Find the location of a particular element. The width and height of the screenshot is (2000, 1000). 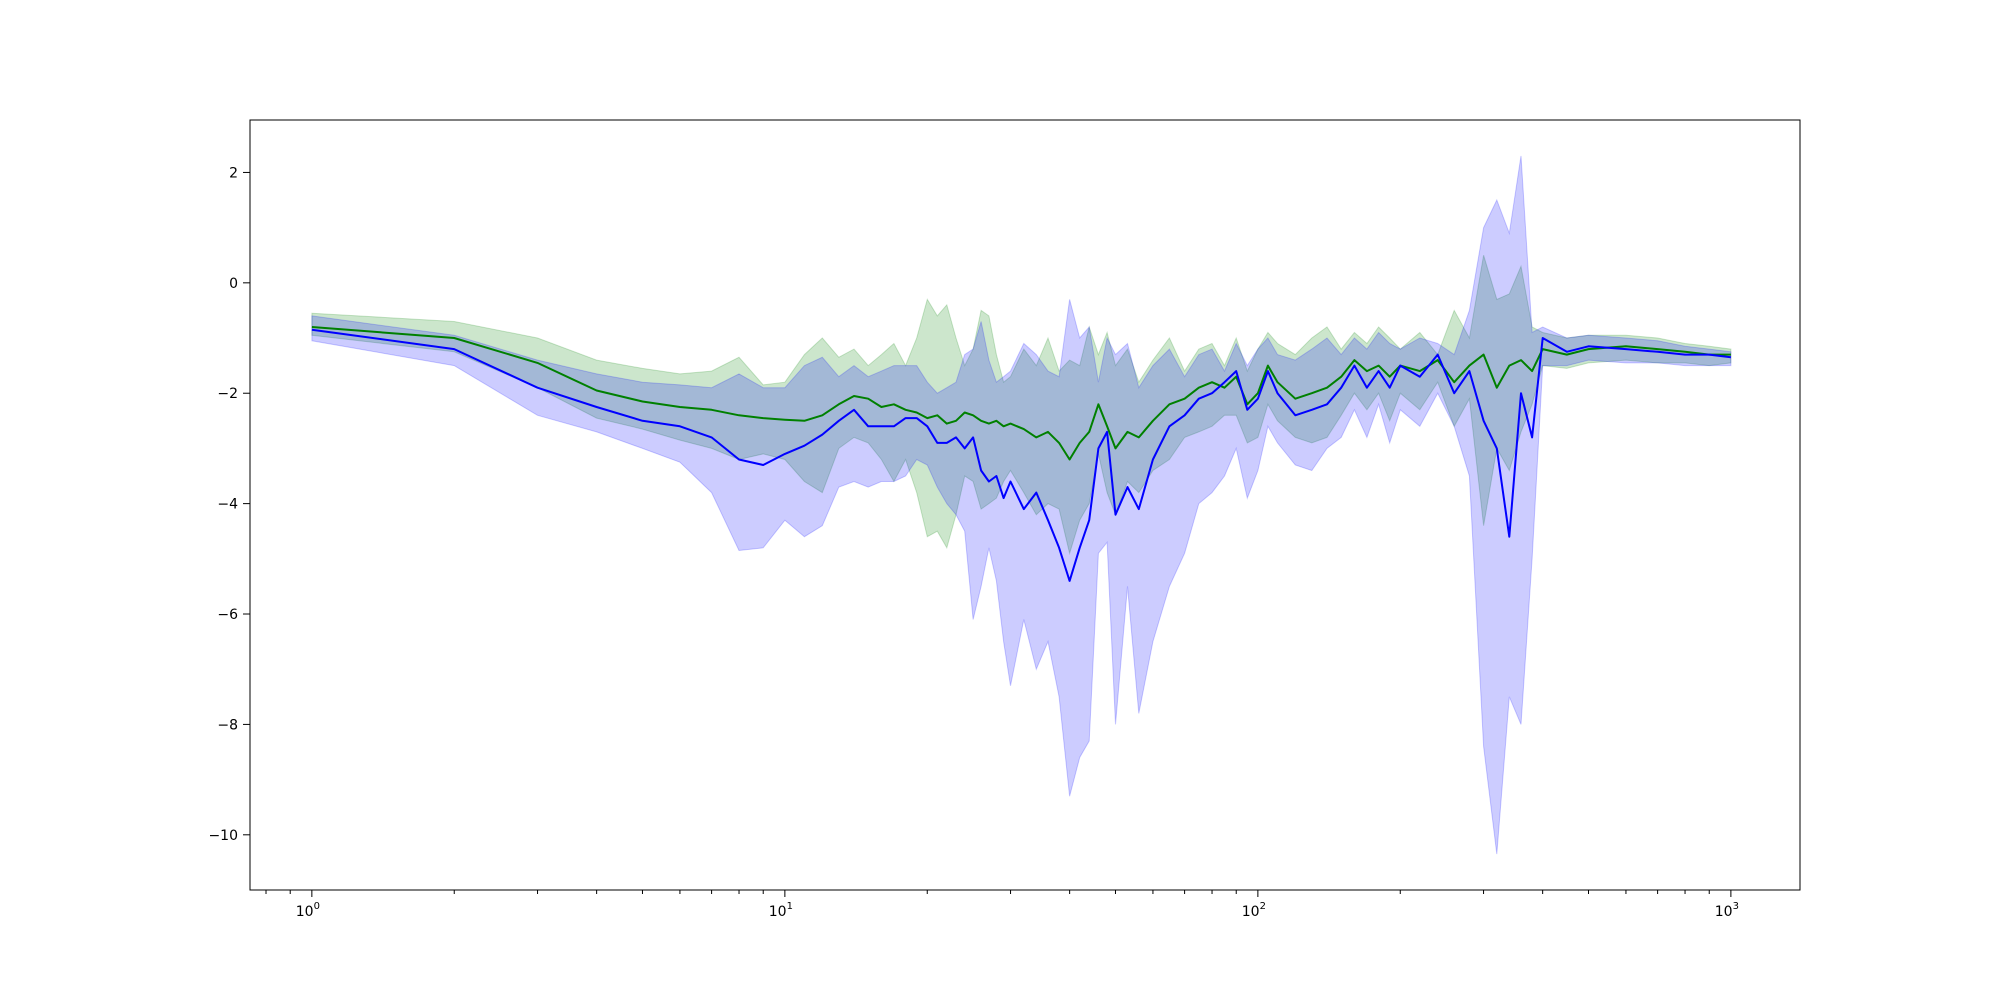

y-tick-label: −10 is located at coordinates (223, 836).